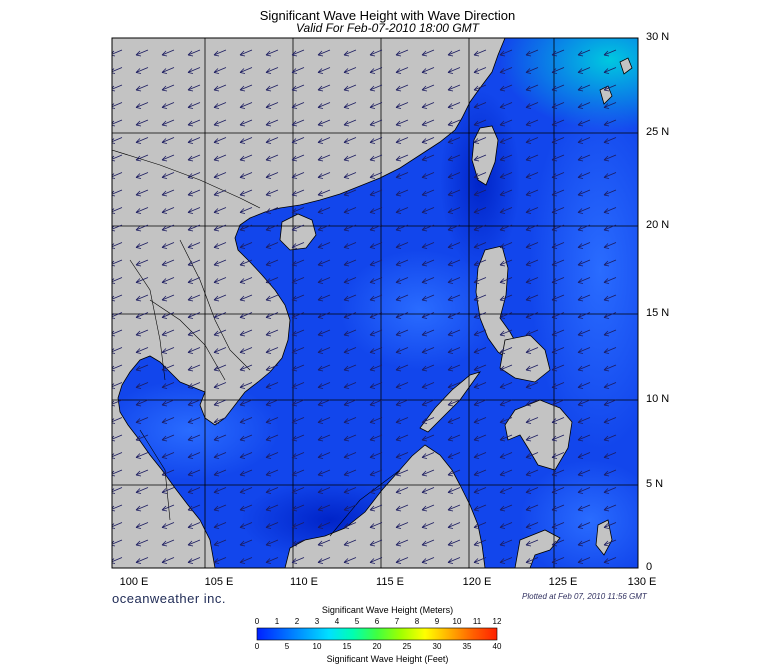  Describe the element at coordinates (196, 430) in the screenshot. I see `wave-zone-mid-gulf` at that location.